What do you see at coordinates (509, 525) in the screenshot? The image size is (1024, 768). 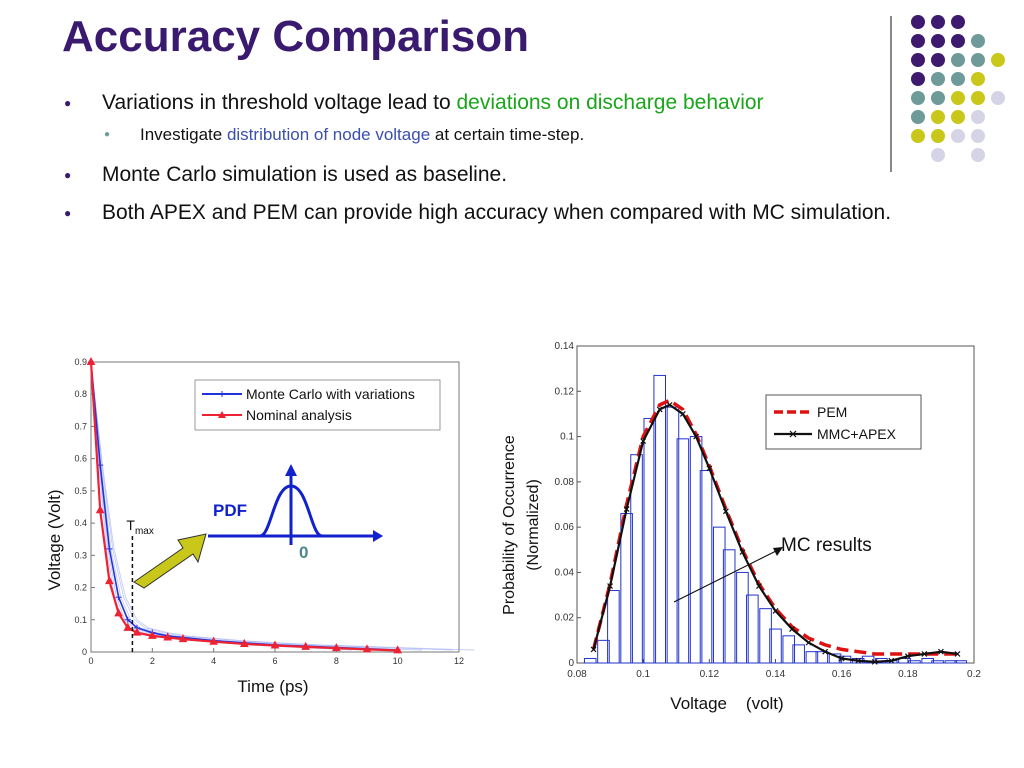 I see `y-axis-label: Probability of Occurrence` at bounding box center [509, 525].